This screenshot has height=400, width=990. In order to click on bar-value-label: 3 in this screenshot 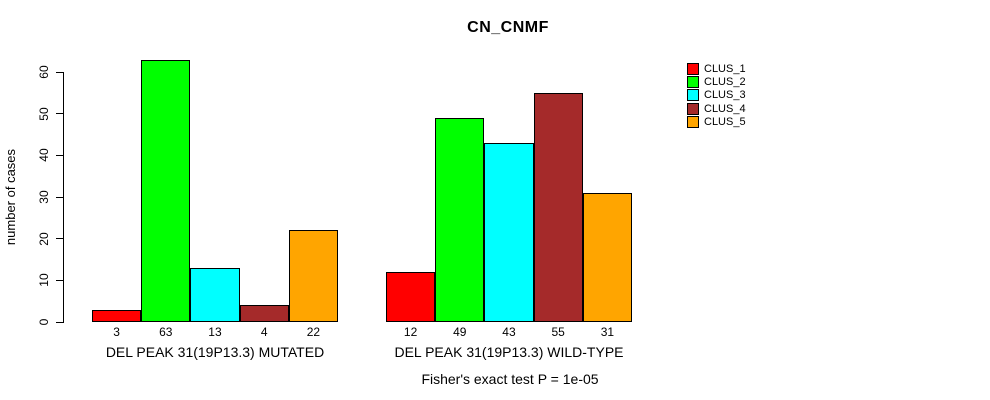, I will do `click(116, 332)`.